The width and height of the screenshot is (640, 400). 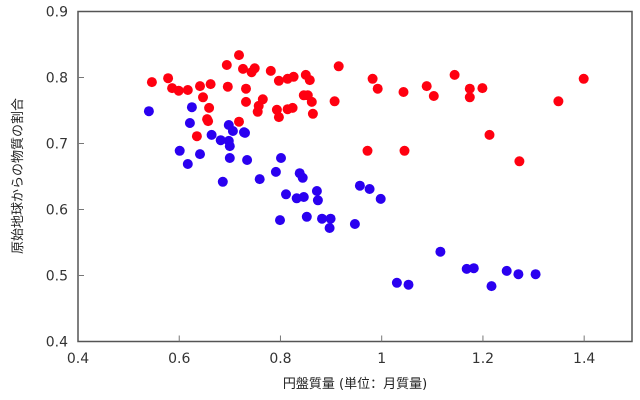 What do you see at coordinates (584, 359) in the screenshot?
I see `x-tick-label: 1.4` at bounding box center [584, 359].